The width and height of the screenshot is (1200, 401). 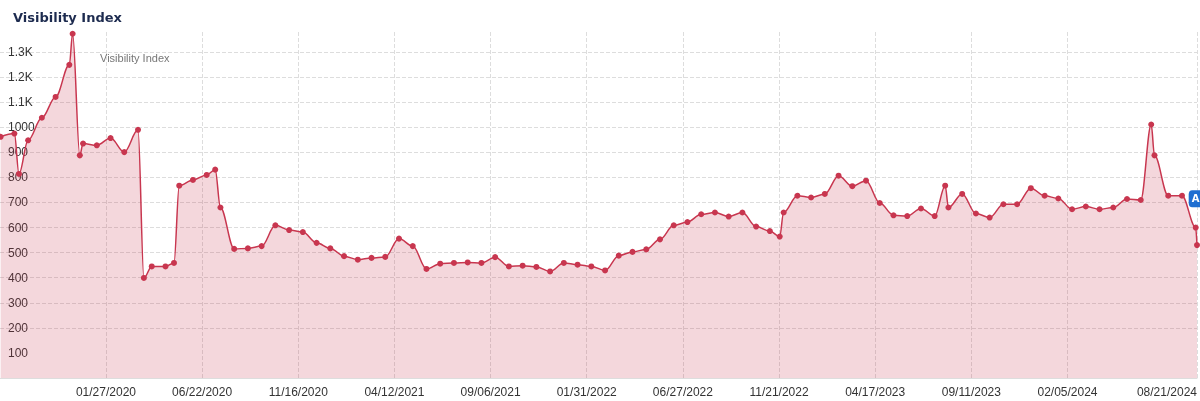 I want to click on y-tick-label: 500, so click(x=18, y=252).